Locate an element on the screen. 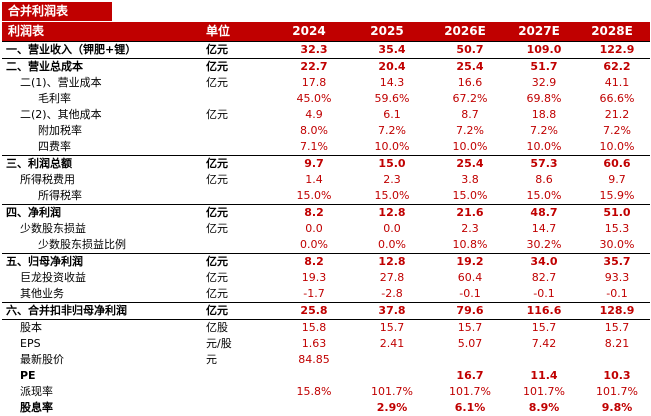 This screenshot has width=651, height=416. header-label: 利润表 is located at coordinates (101, 32).